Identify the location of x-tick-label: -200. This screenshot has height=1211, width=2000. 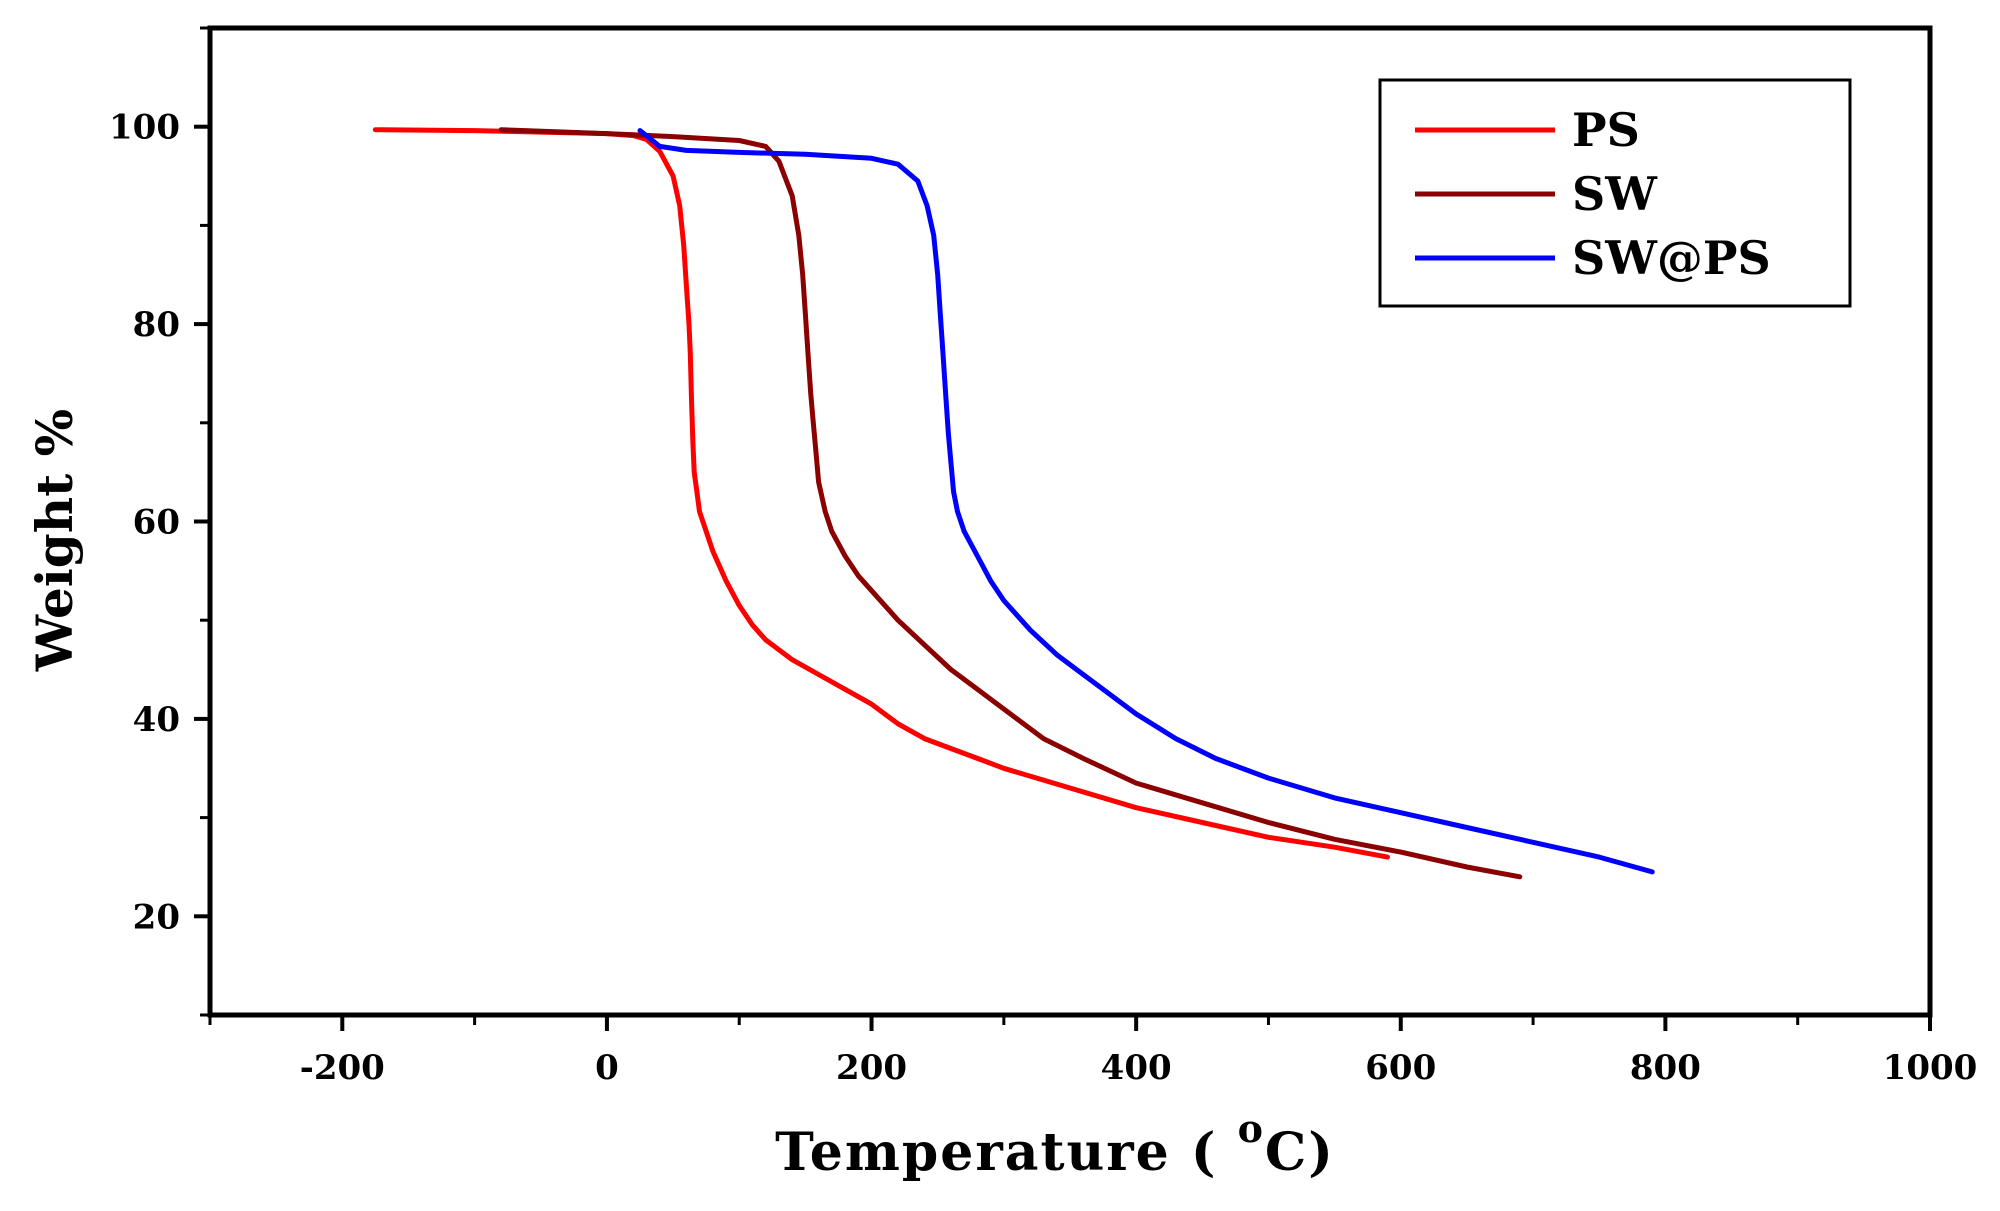
(342, 1068).